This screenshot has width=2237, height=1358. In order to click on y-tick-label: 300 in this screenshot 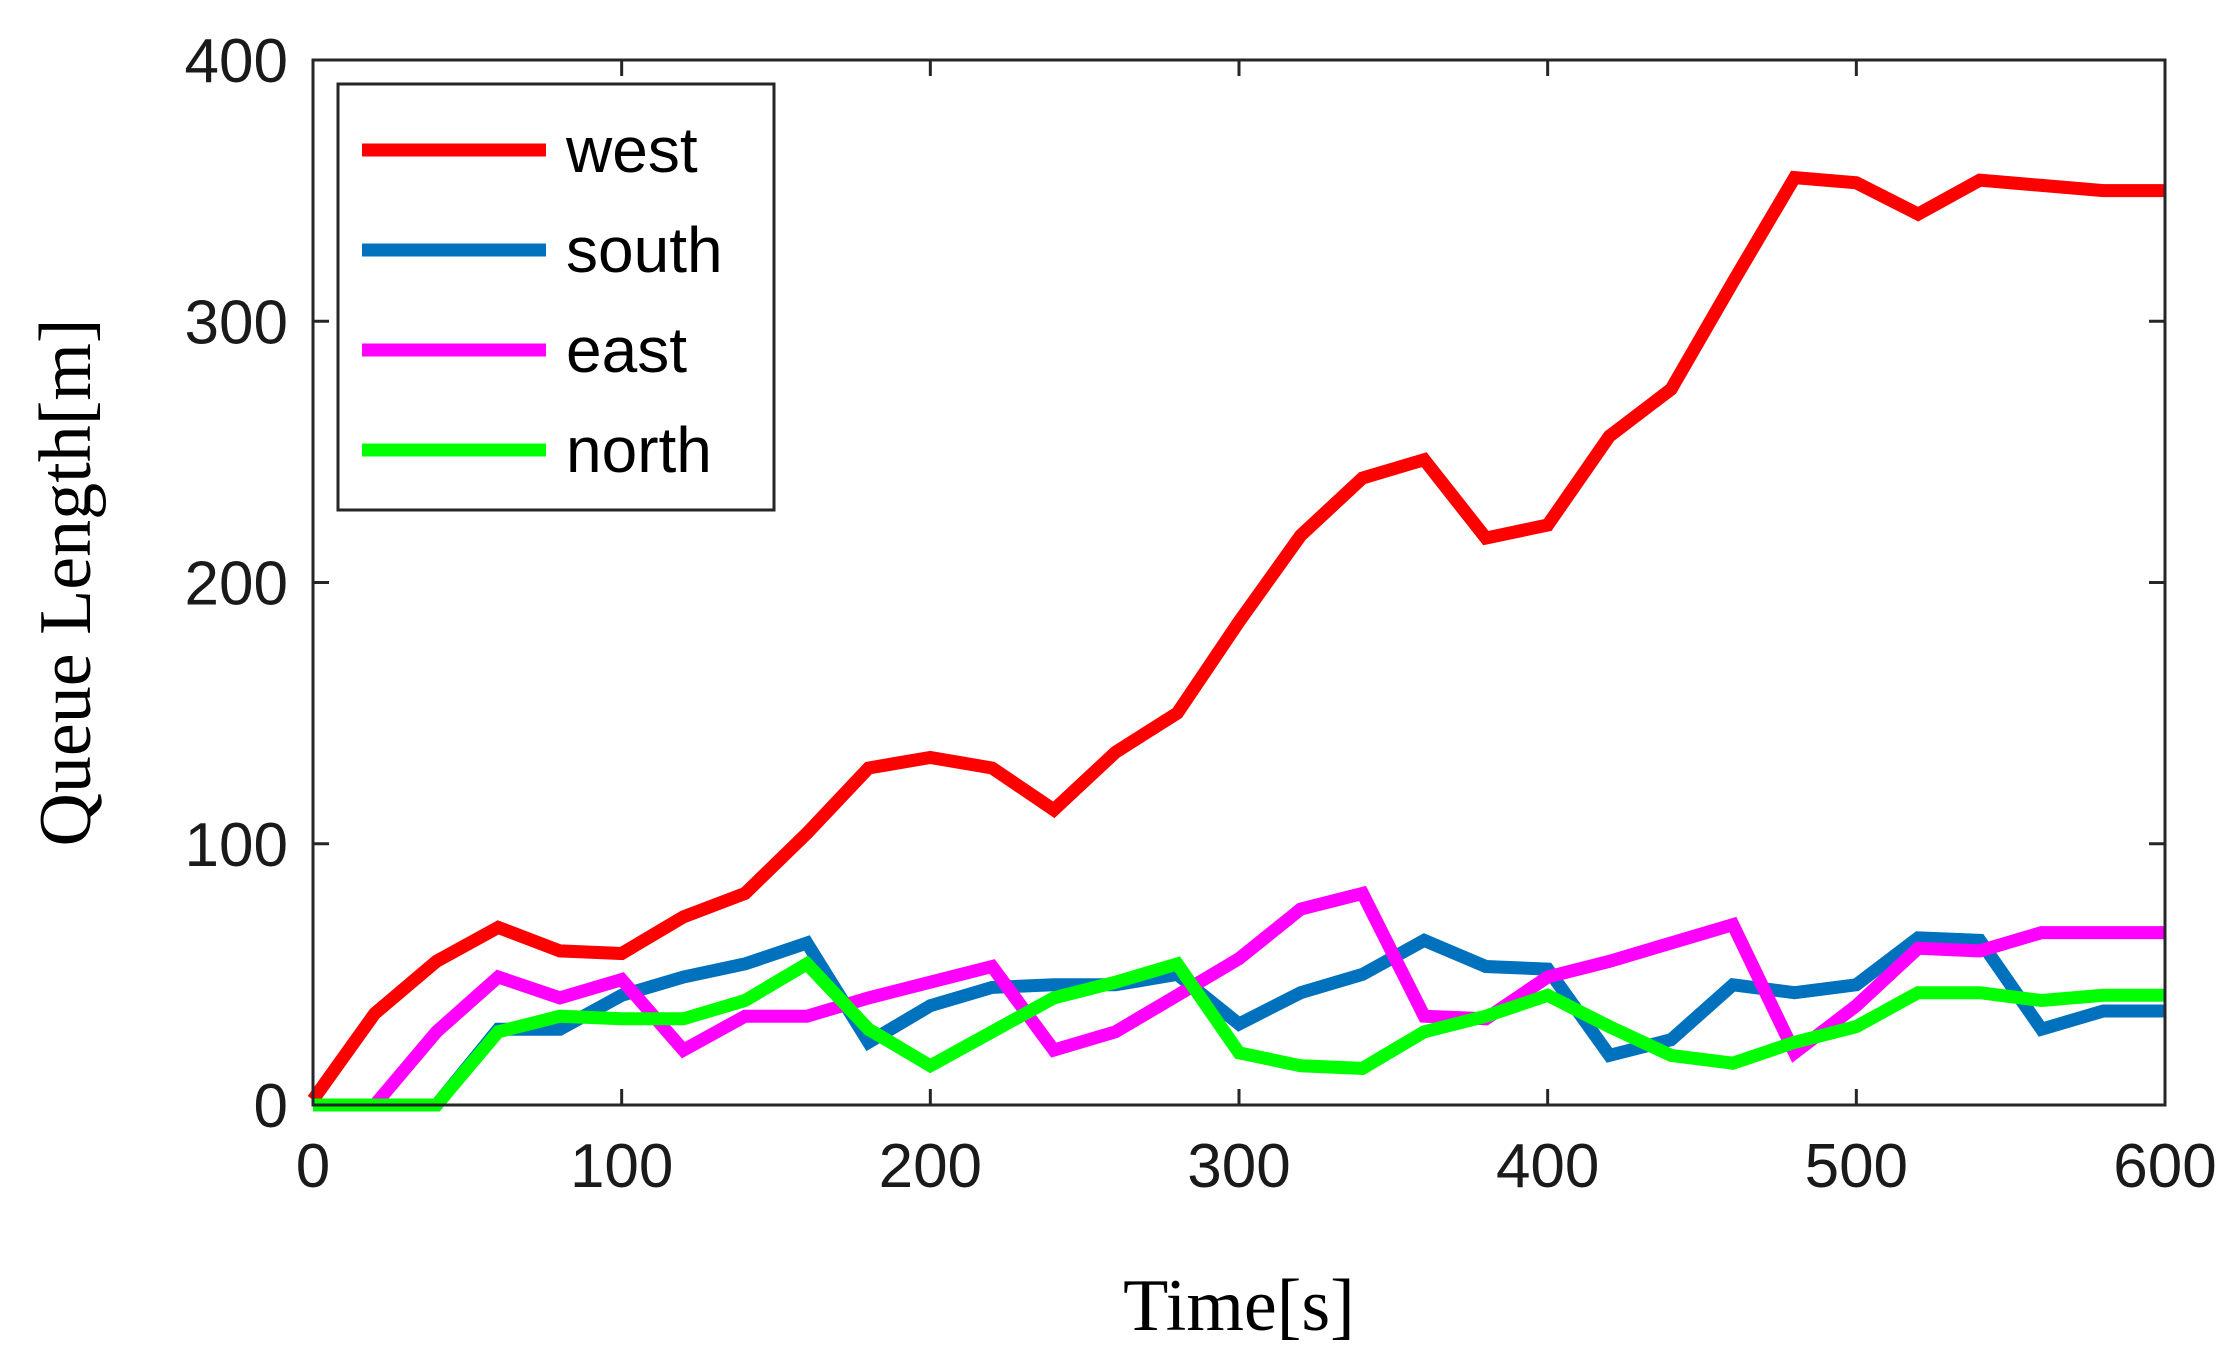, I will do `click(236, 322)`.